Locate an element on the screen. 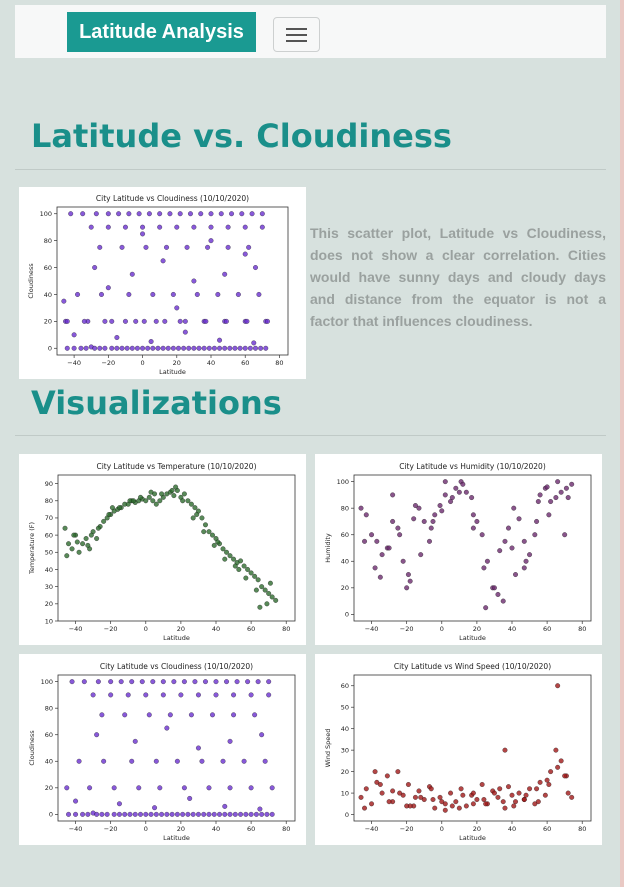  y-tick-label: 50 is located at coordinates (345, 708).